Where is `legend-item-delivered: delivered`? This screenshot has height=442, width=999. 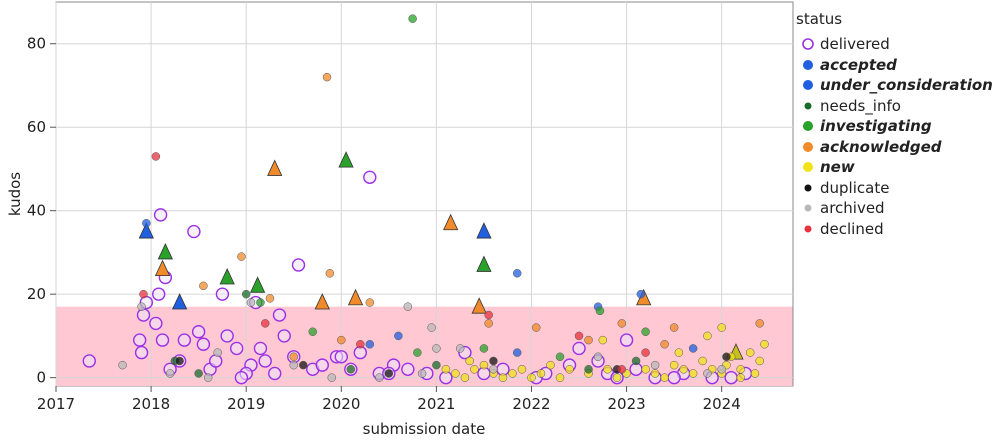 legend-item-delivered: delivered is located at coordinates (896, 44).